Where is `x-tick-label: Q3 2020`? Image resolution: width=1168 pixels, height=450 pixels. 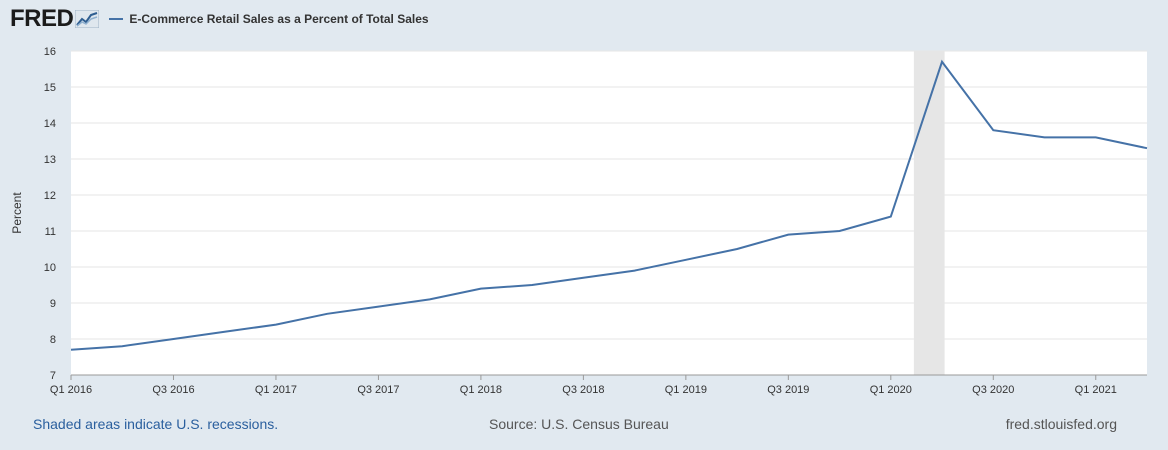 x-tick-label: Q3 2020 is located at coordinates (993, 390).